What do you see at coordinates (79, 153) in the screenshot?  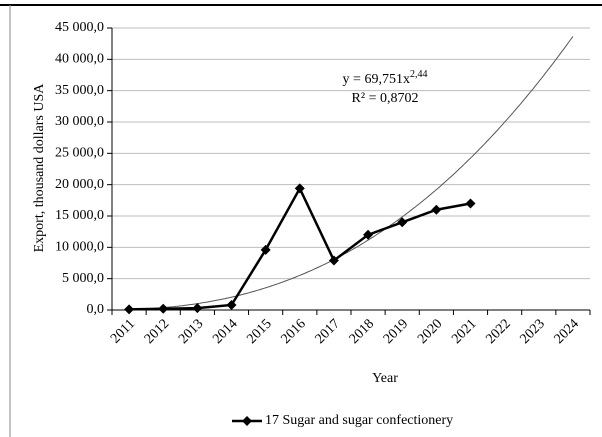 I see `y-tick-label: 25 000,0` at bounding box center [79, 153].